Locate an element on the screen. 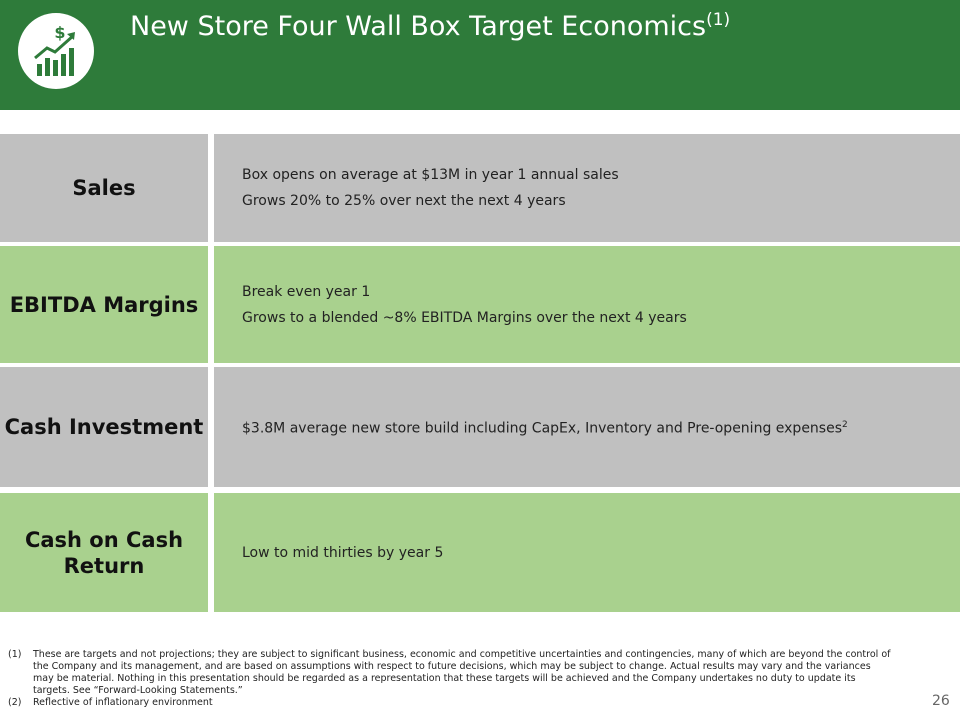 The image size is (960, 720). footnote-marker: (1) is located at coordinates (15, 654).